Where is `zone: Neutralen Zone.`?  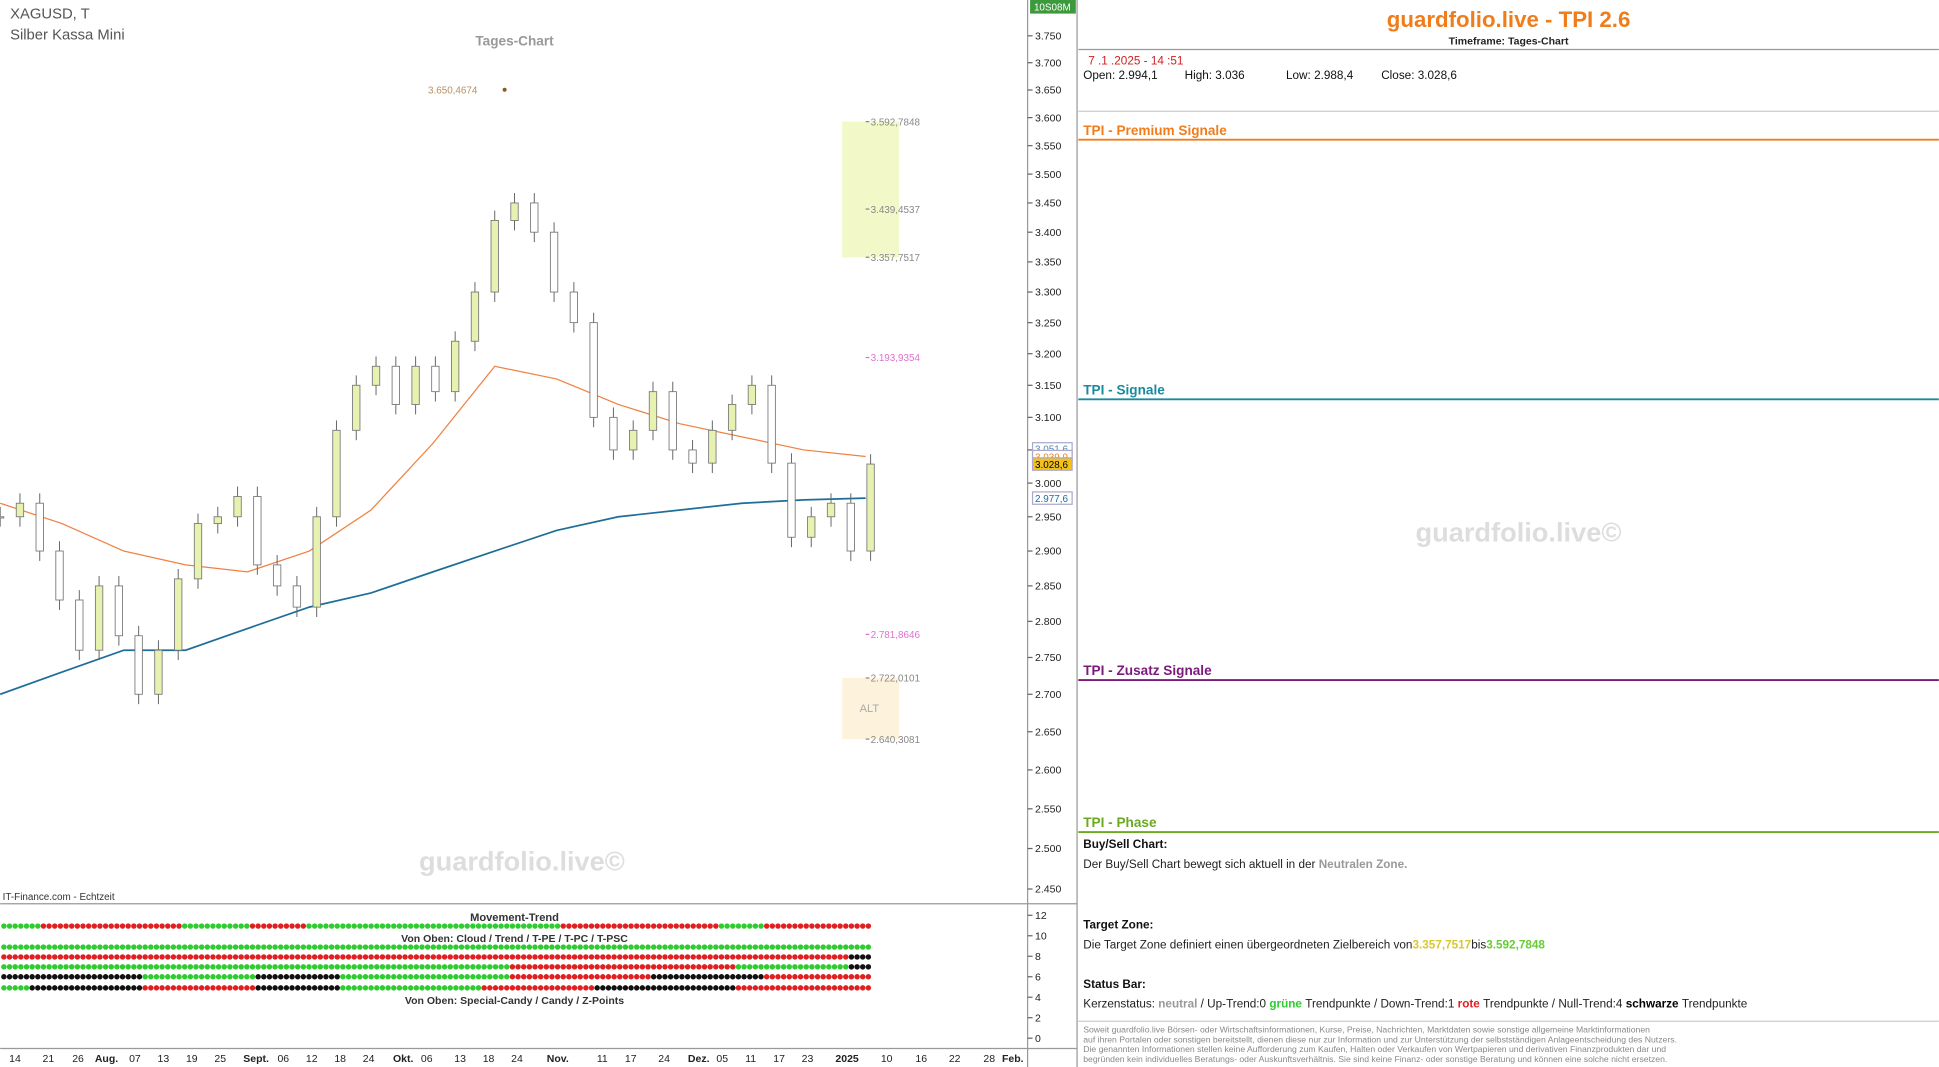
zone: Neutralen Zone. is located at coordinates (1363, 864).